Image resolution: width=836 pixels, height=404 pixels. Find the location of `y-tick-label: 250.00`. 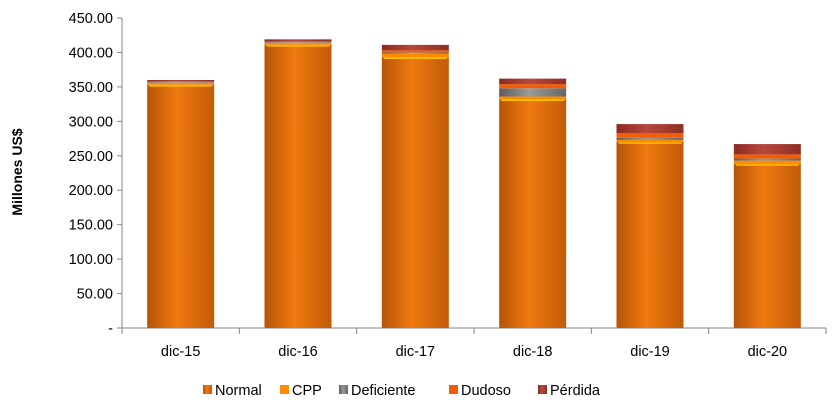

y-tick-label: 250.00 is located at coordinates (91, 157).